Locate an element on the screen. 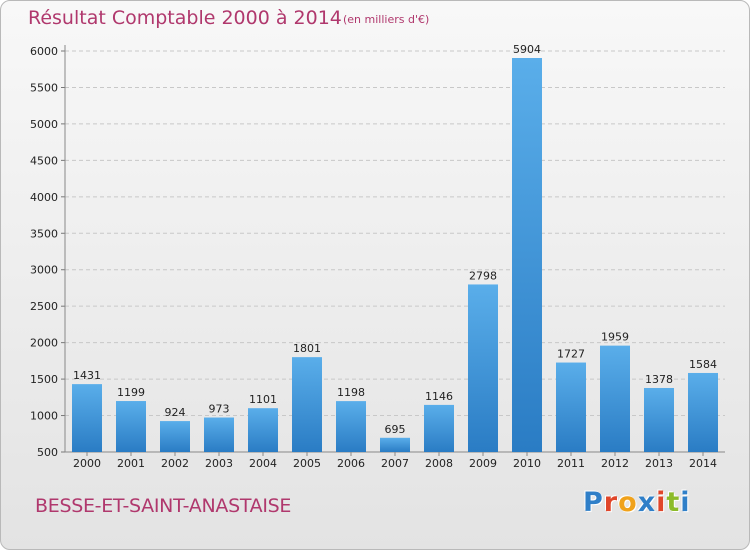  data-label-2007: 695 is located at coordinates (395, 429).